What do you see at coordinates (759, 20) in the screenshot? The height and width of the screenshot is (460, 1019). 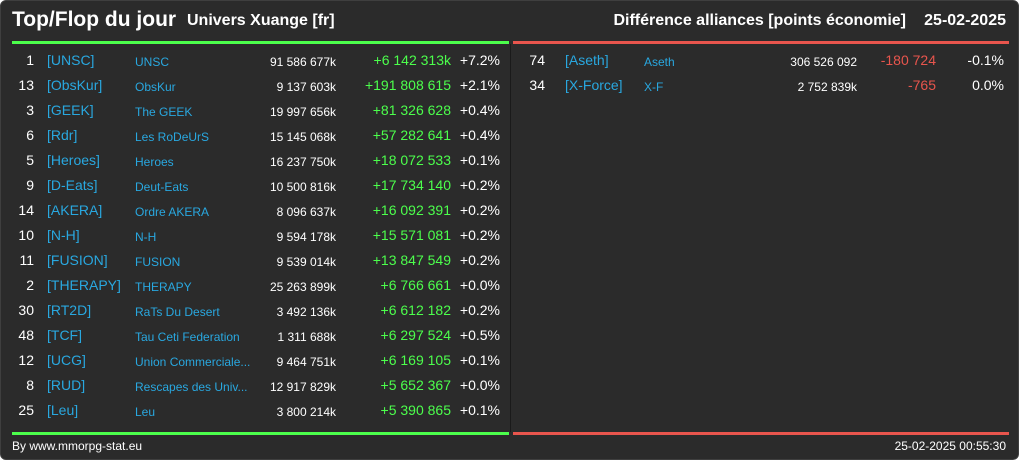 I see `difference-label: Différence alliances [points économie]` at bounding box center [759, 20].